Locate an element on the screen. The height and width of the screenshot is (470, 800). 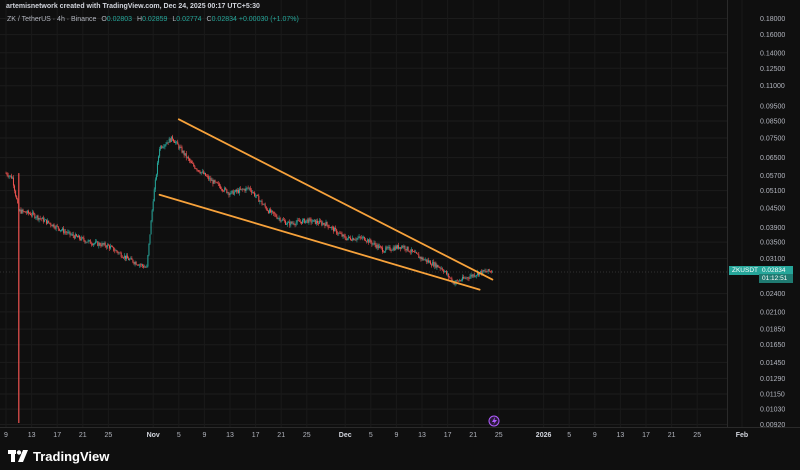
tradingview-logo: TradingView is located at coordinates (400, 456).